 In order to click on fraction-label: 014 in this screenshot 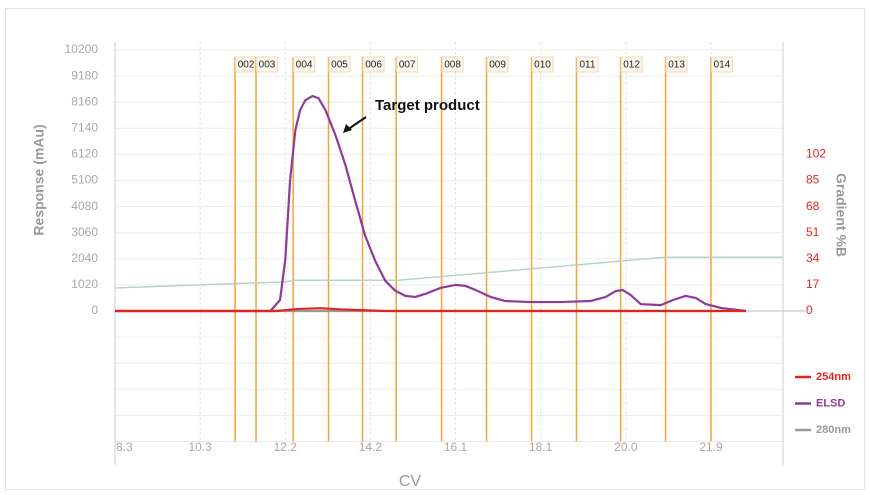, I will do `click(722, 65)`.